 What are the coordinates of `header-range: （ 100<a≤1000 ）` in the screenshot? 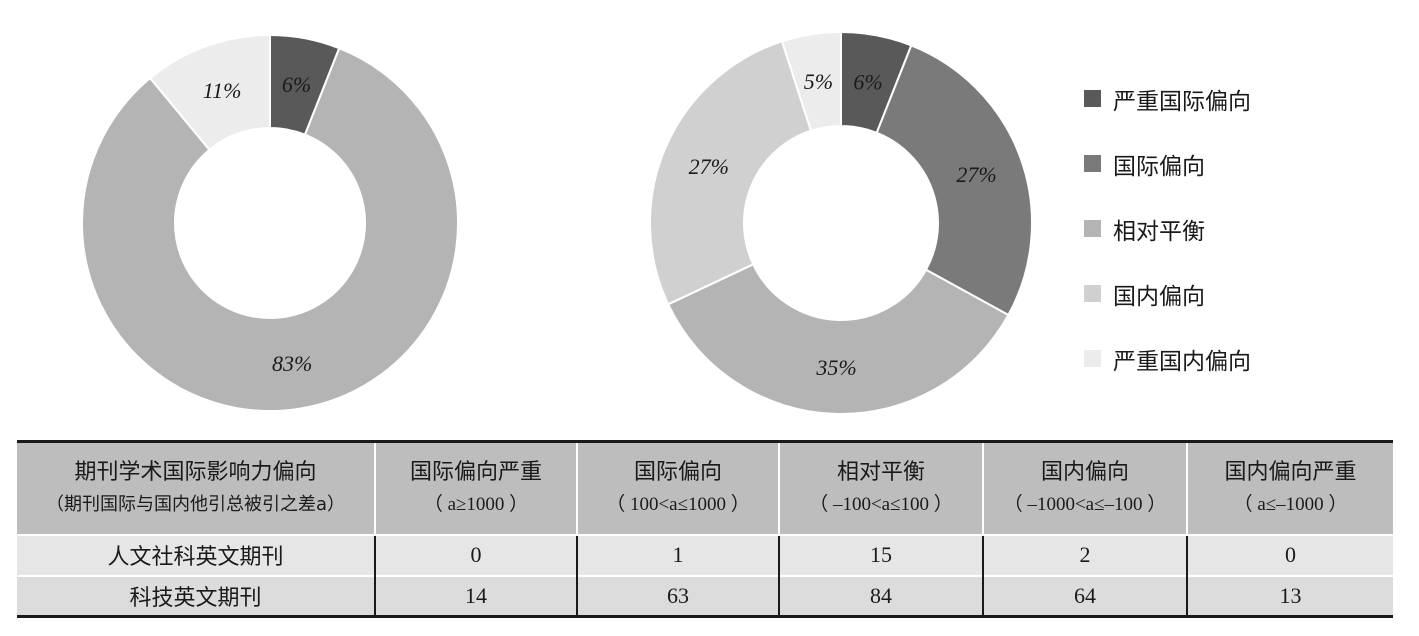 It's located at (678, 505).